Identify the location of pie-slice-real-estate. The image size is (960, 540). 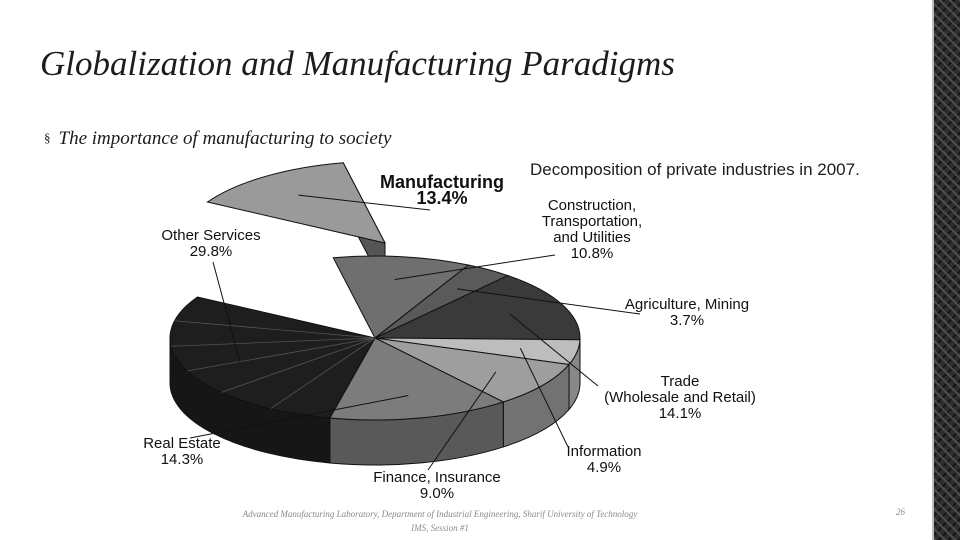
(417, 379).